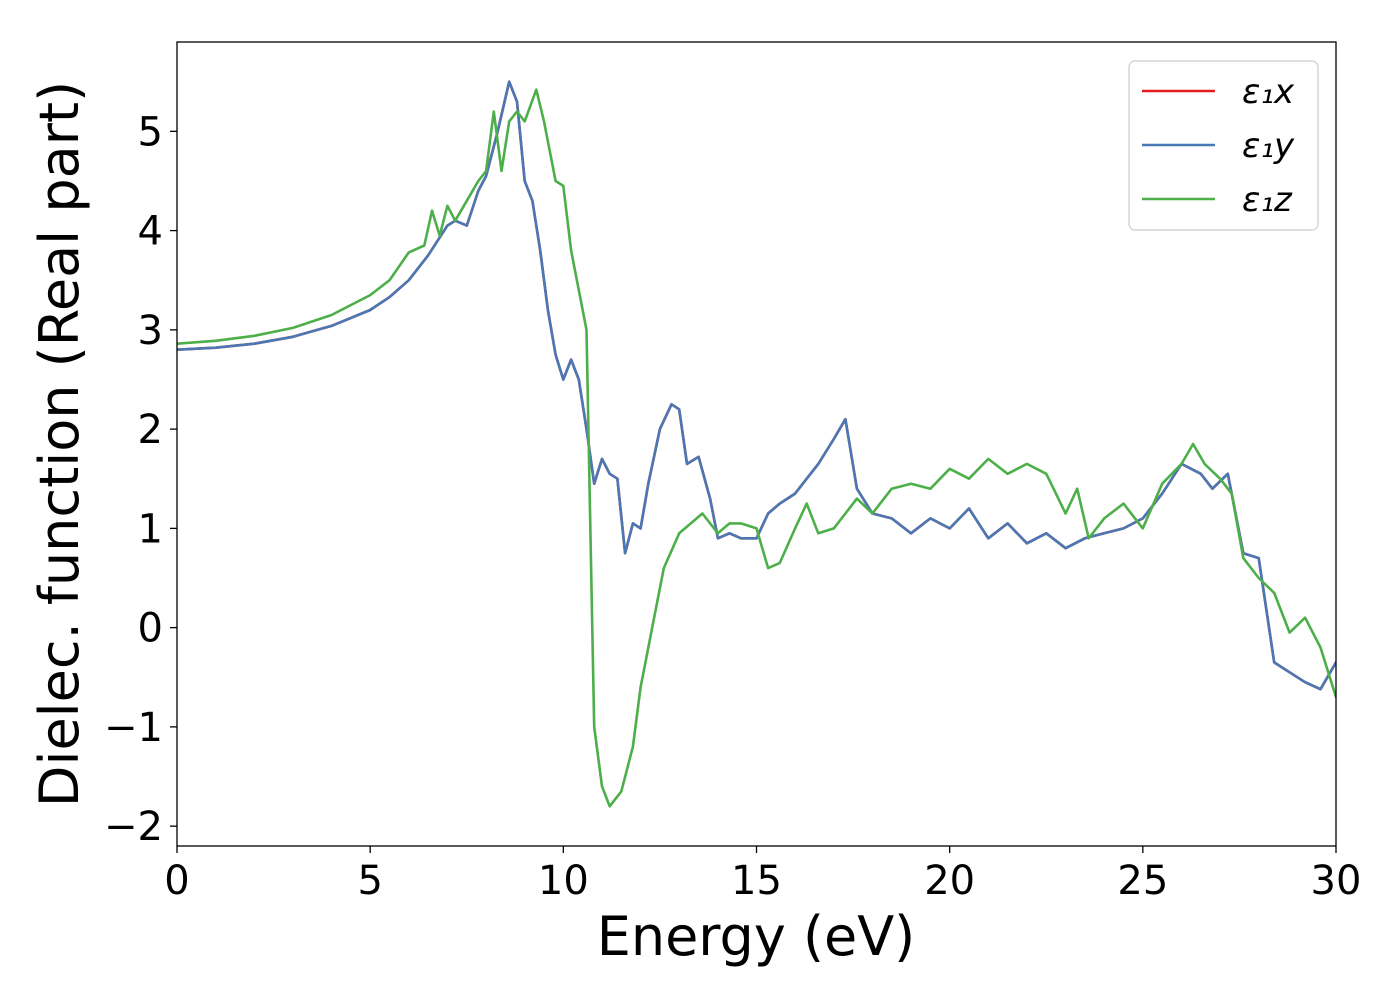 Image resolution: width=1400 pixels, height=1000 pixels. I want to click on x-tick-label: 30, so click(1336, 881).